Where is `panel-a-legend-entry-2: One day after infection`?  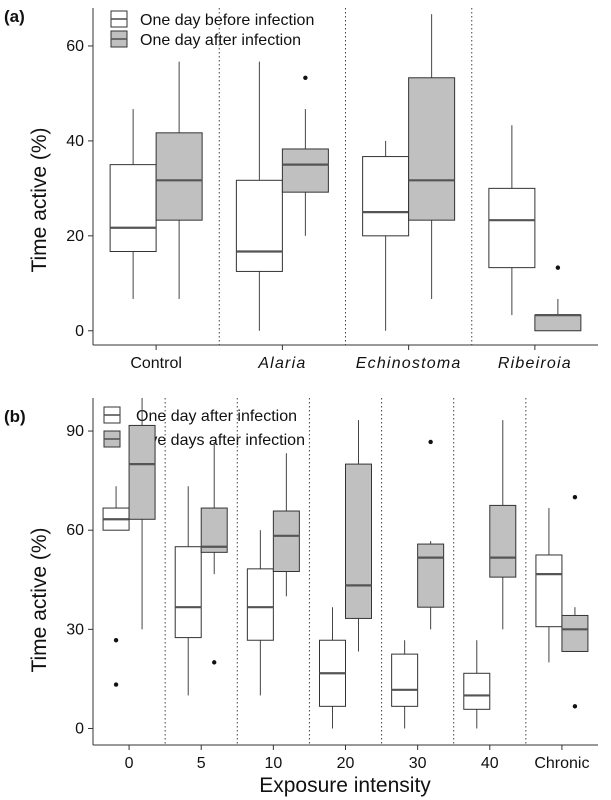
panel-a-legend-entry-2: One day after infection is located at coordinates (220, 40).